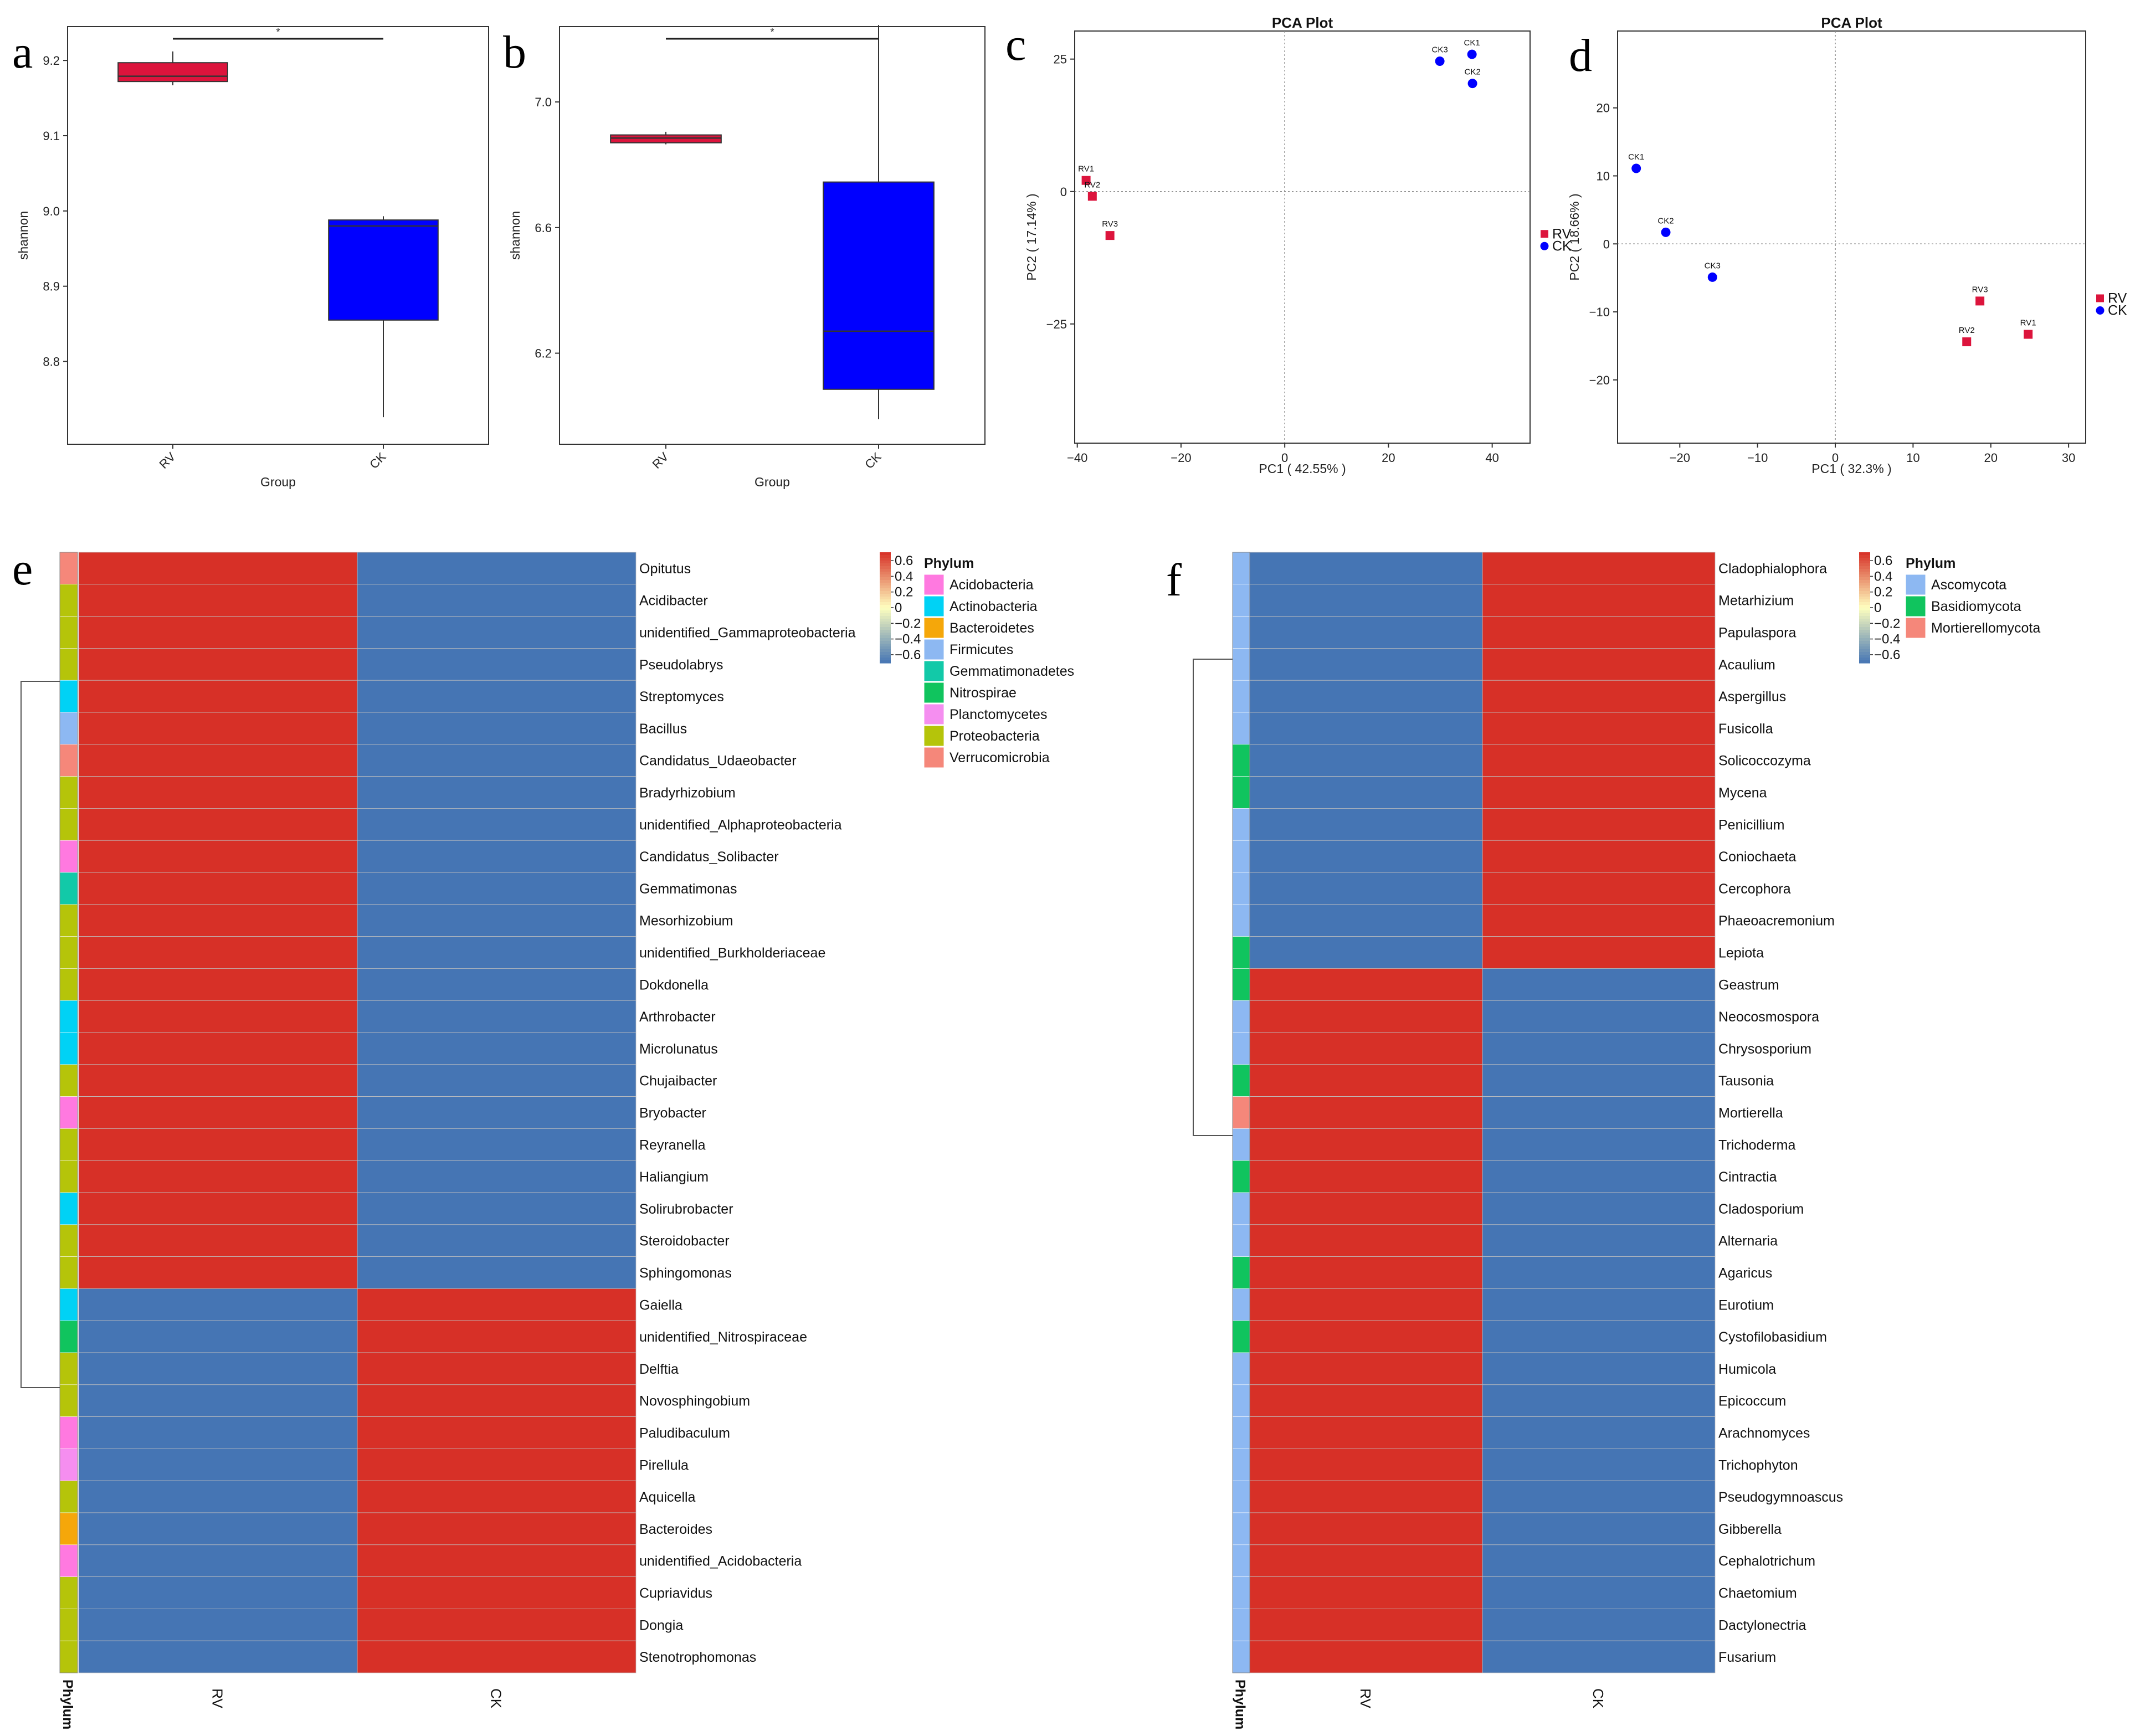  What do you see at coordinates (1504, 664) in the screenshot?
I see `heatmap-row: Acaulium` at bounding box center [1504, 664].